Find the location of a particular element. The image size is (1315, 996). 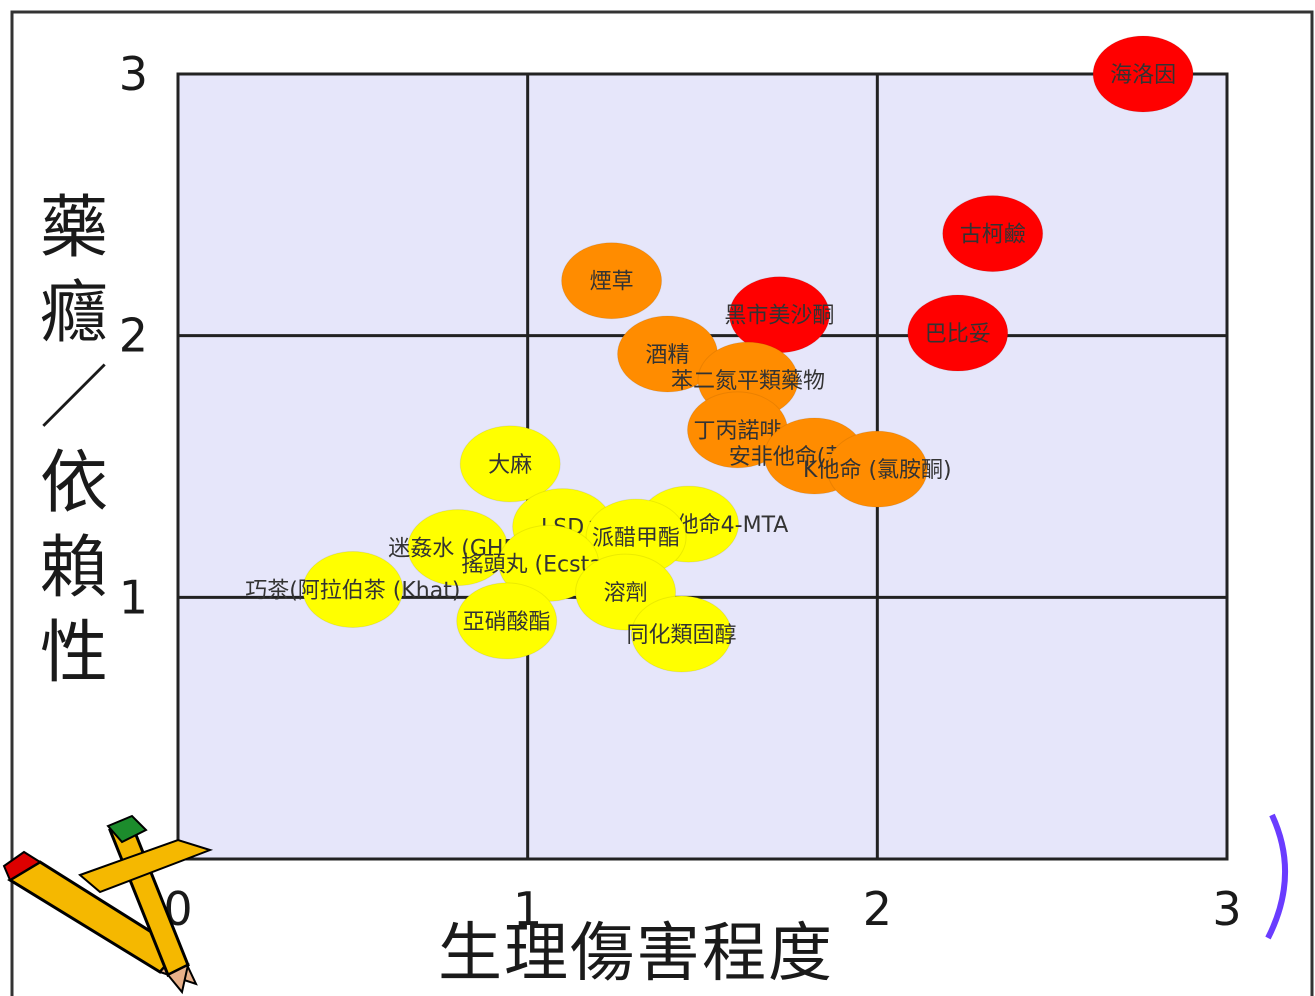

data-point: 酒精 is located at coordinates (668, 354).